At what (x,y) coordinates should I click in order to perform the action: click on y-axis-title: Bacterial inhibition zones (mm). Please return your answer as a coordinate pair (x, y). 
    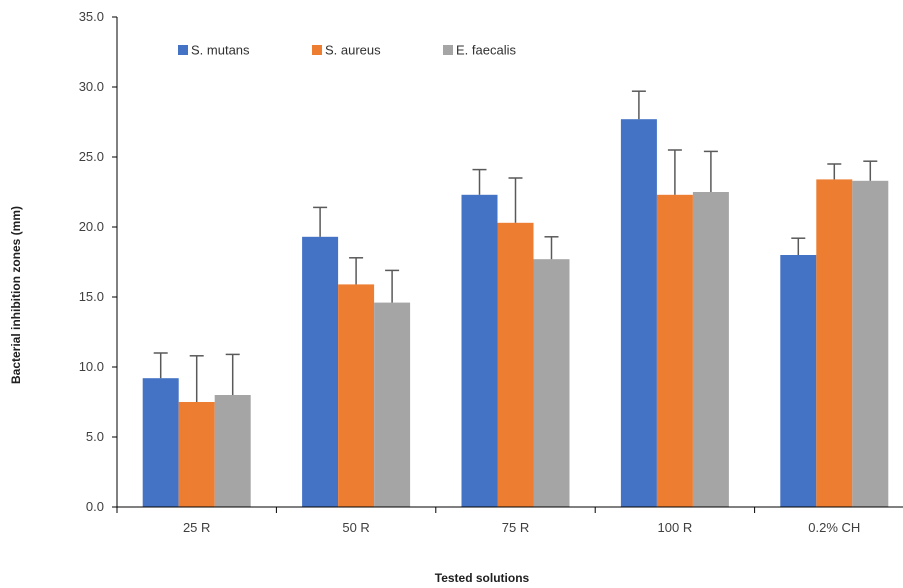
    Looking at the image, I should click on (16, 295).